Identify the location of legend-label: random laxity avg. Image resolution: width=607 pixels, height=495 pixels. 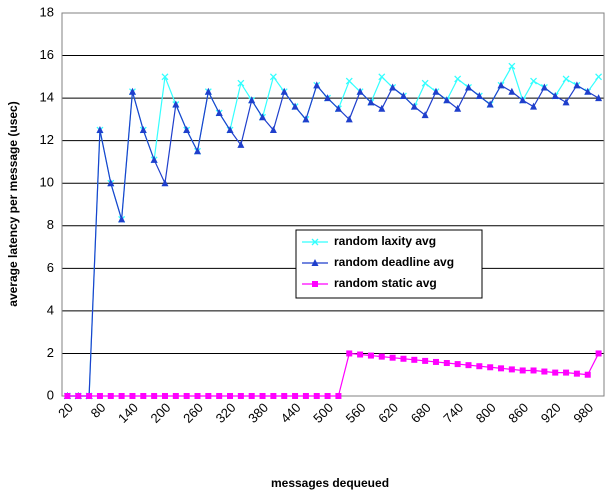
(385, 241).